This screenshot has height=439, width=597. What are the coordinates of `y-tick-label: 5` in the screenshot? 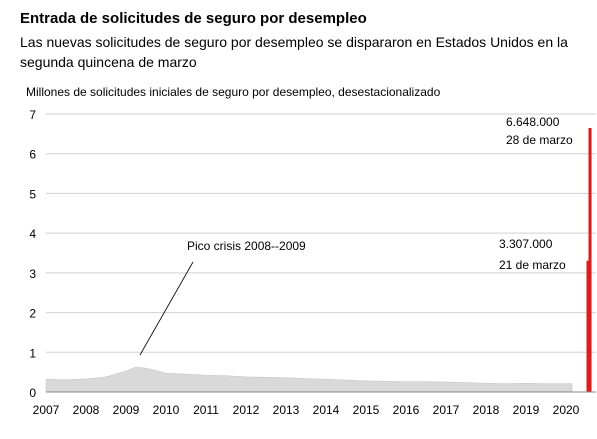 It's located at (32, 194).